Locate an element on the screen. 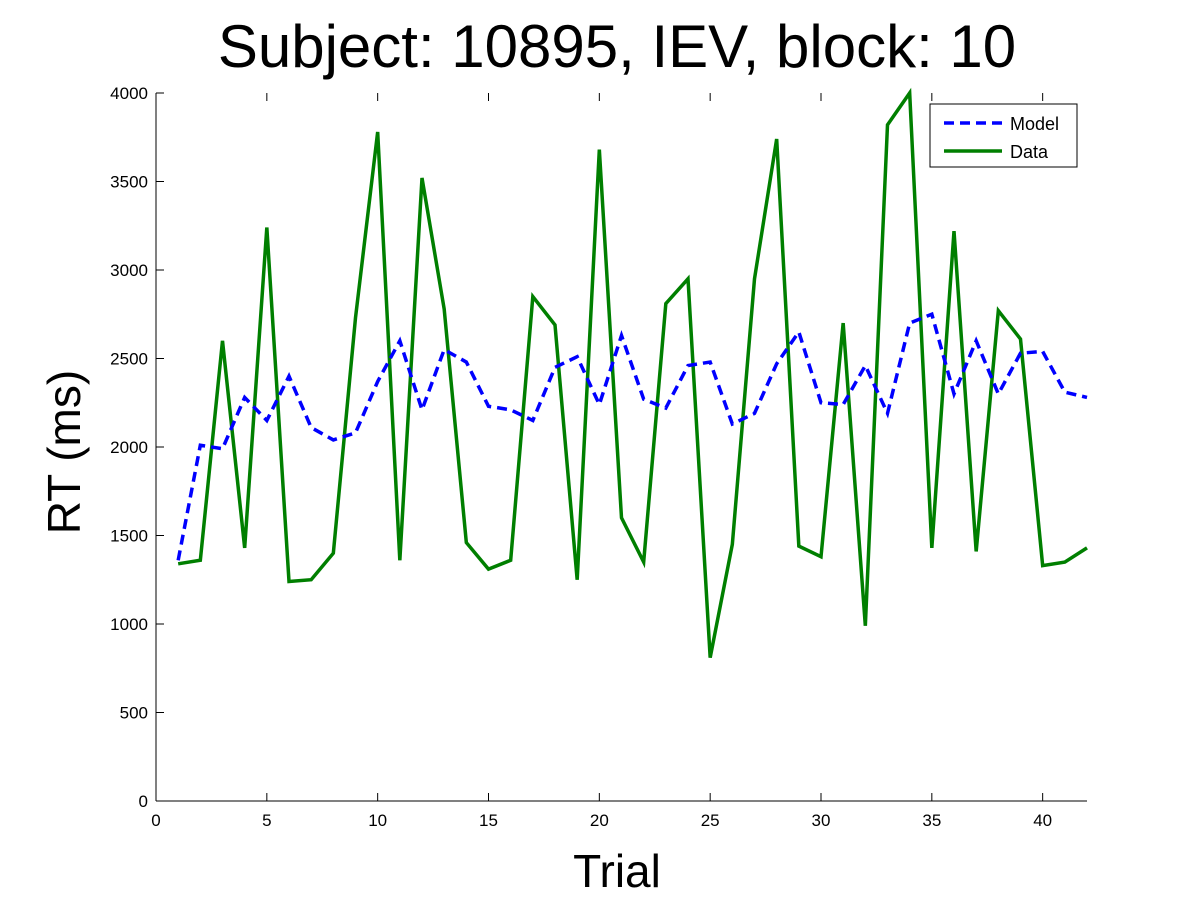 The width and height of the screenshot is (1201, 901). x-tick-label: 40 is located at coordinates (1042, 820).